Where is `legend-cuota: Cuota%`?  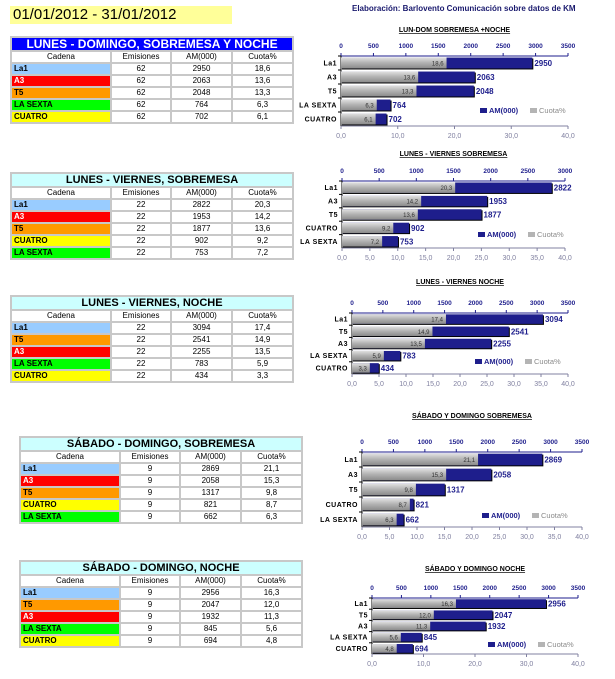
legend-cuota: Cuota% is located at coordinates (547, 361).